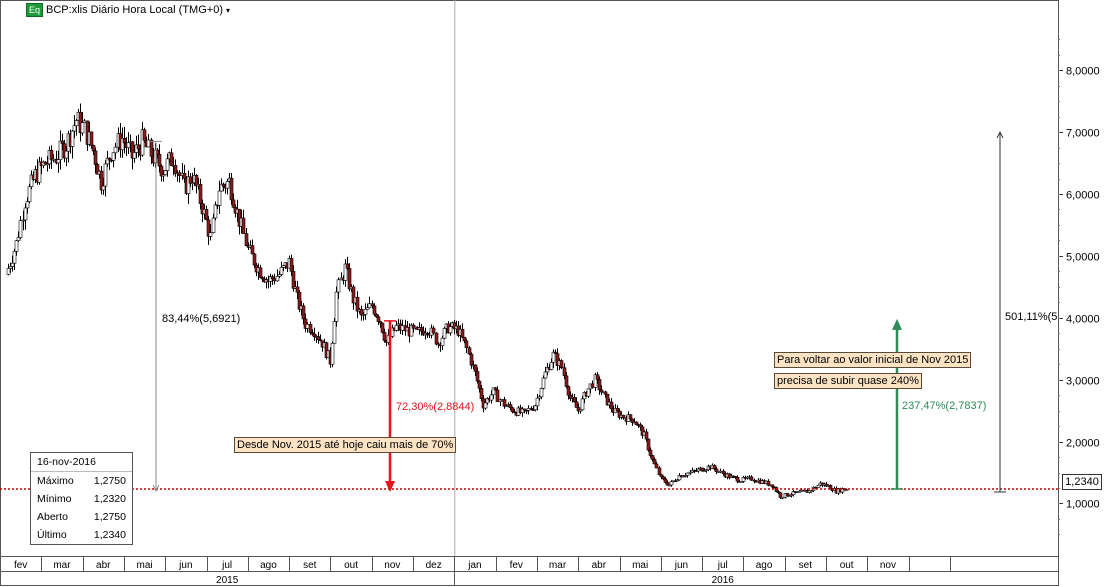 This screenshot has width=1110, height=587. Describe the element at coordinates (81, 535) in the screenshot. I see `legend-row-last: Último 1,2340` at that location.